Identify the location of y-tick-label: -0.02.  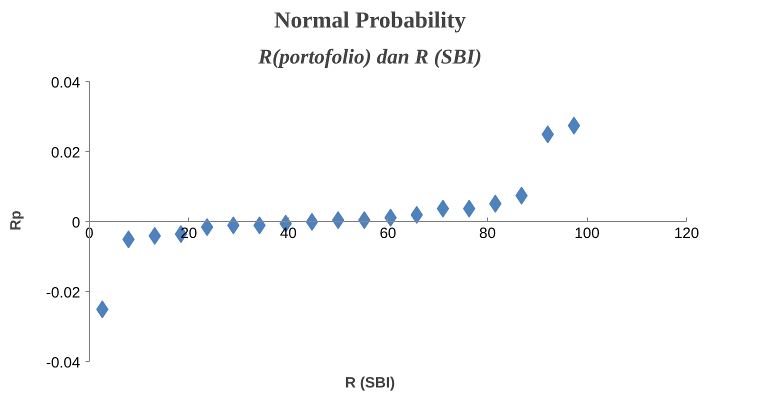
(63, 293).